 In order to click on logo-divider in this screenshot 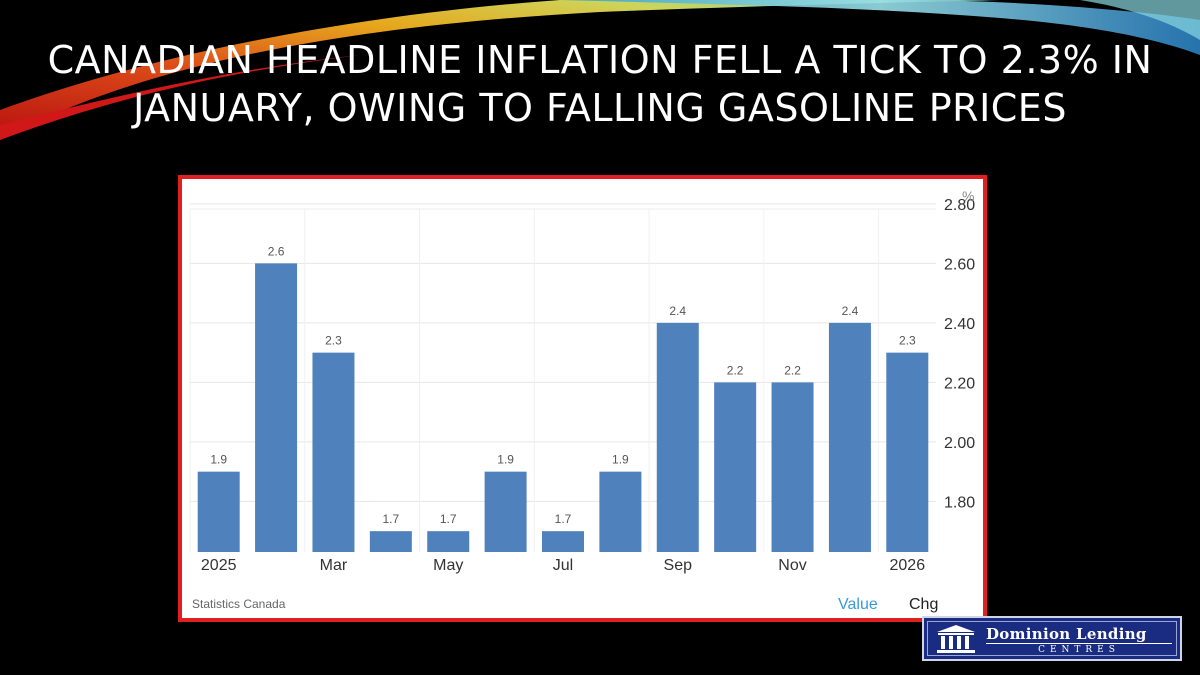, I will do `click(1079, 643)`.